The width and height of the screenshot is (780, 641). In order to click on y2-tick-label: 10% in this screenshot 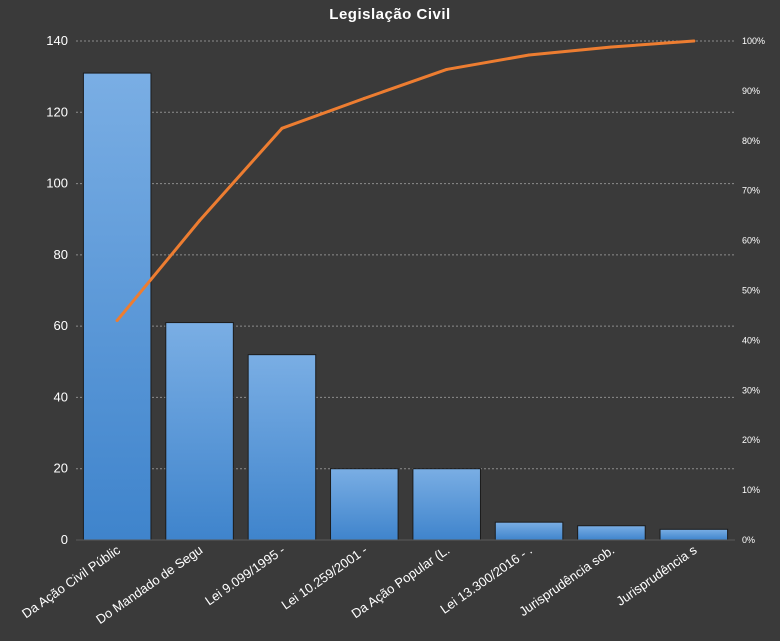, I will do `click(751, 490)`.